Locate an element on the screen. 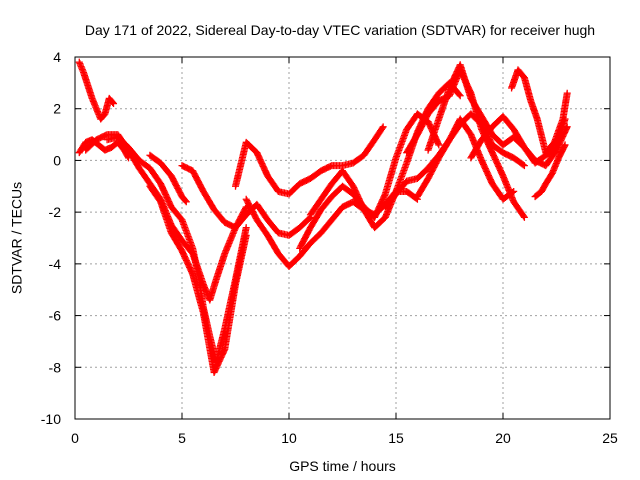 This screenshot has height=480, width=640. y-tick-label: -8 is located at coordinates (55, 367).